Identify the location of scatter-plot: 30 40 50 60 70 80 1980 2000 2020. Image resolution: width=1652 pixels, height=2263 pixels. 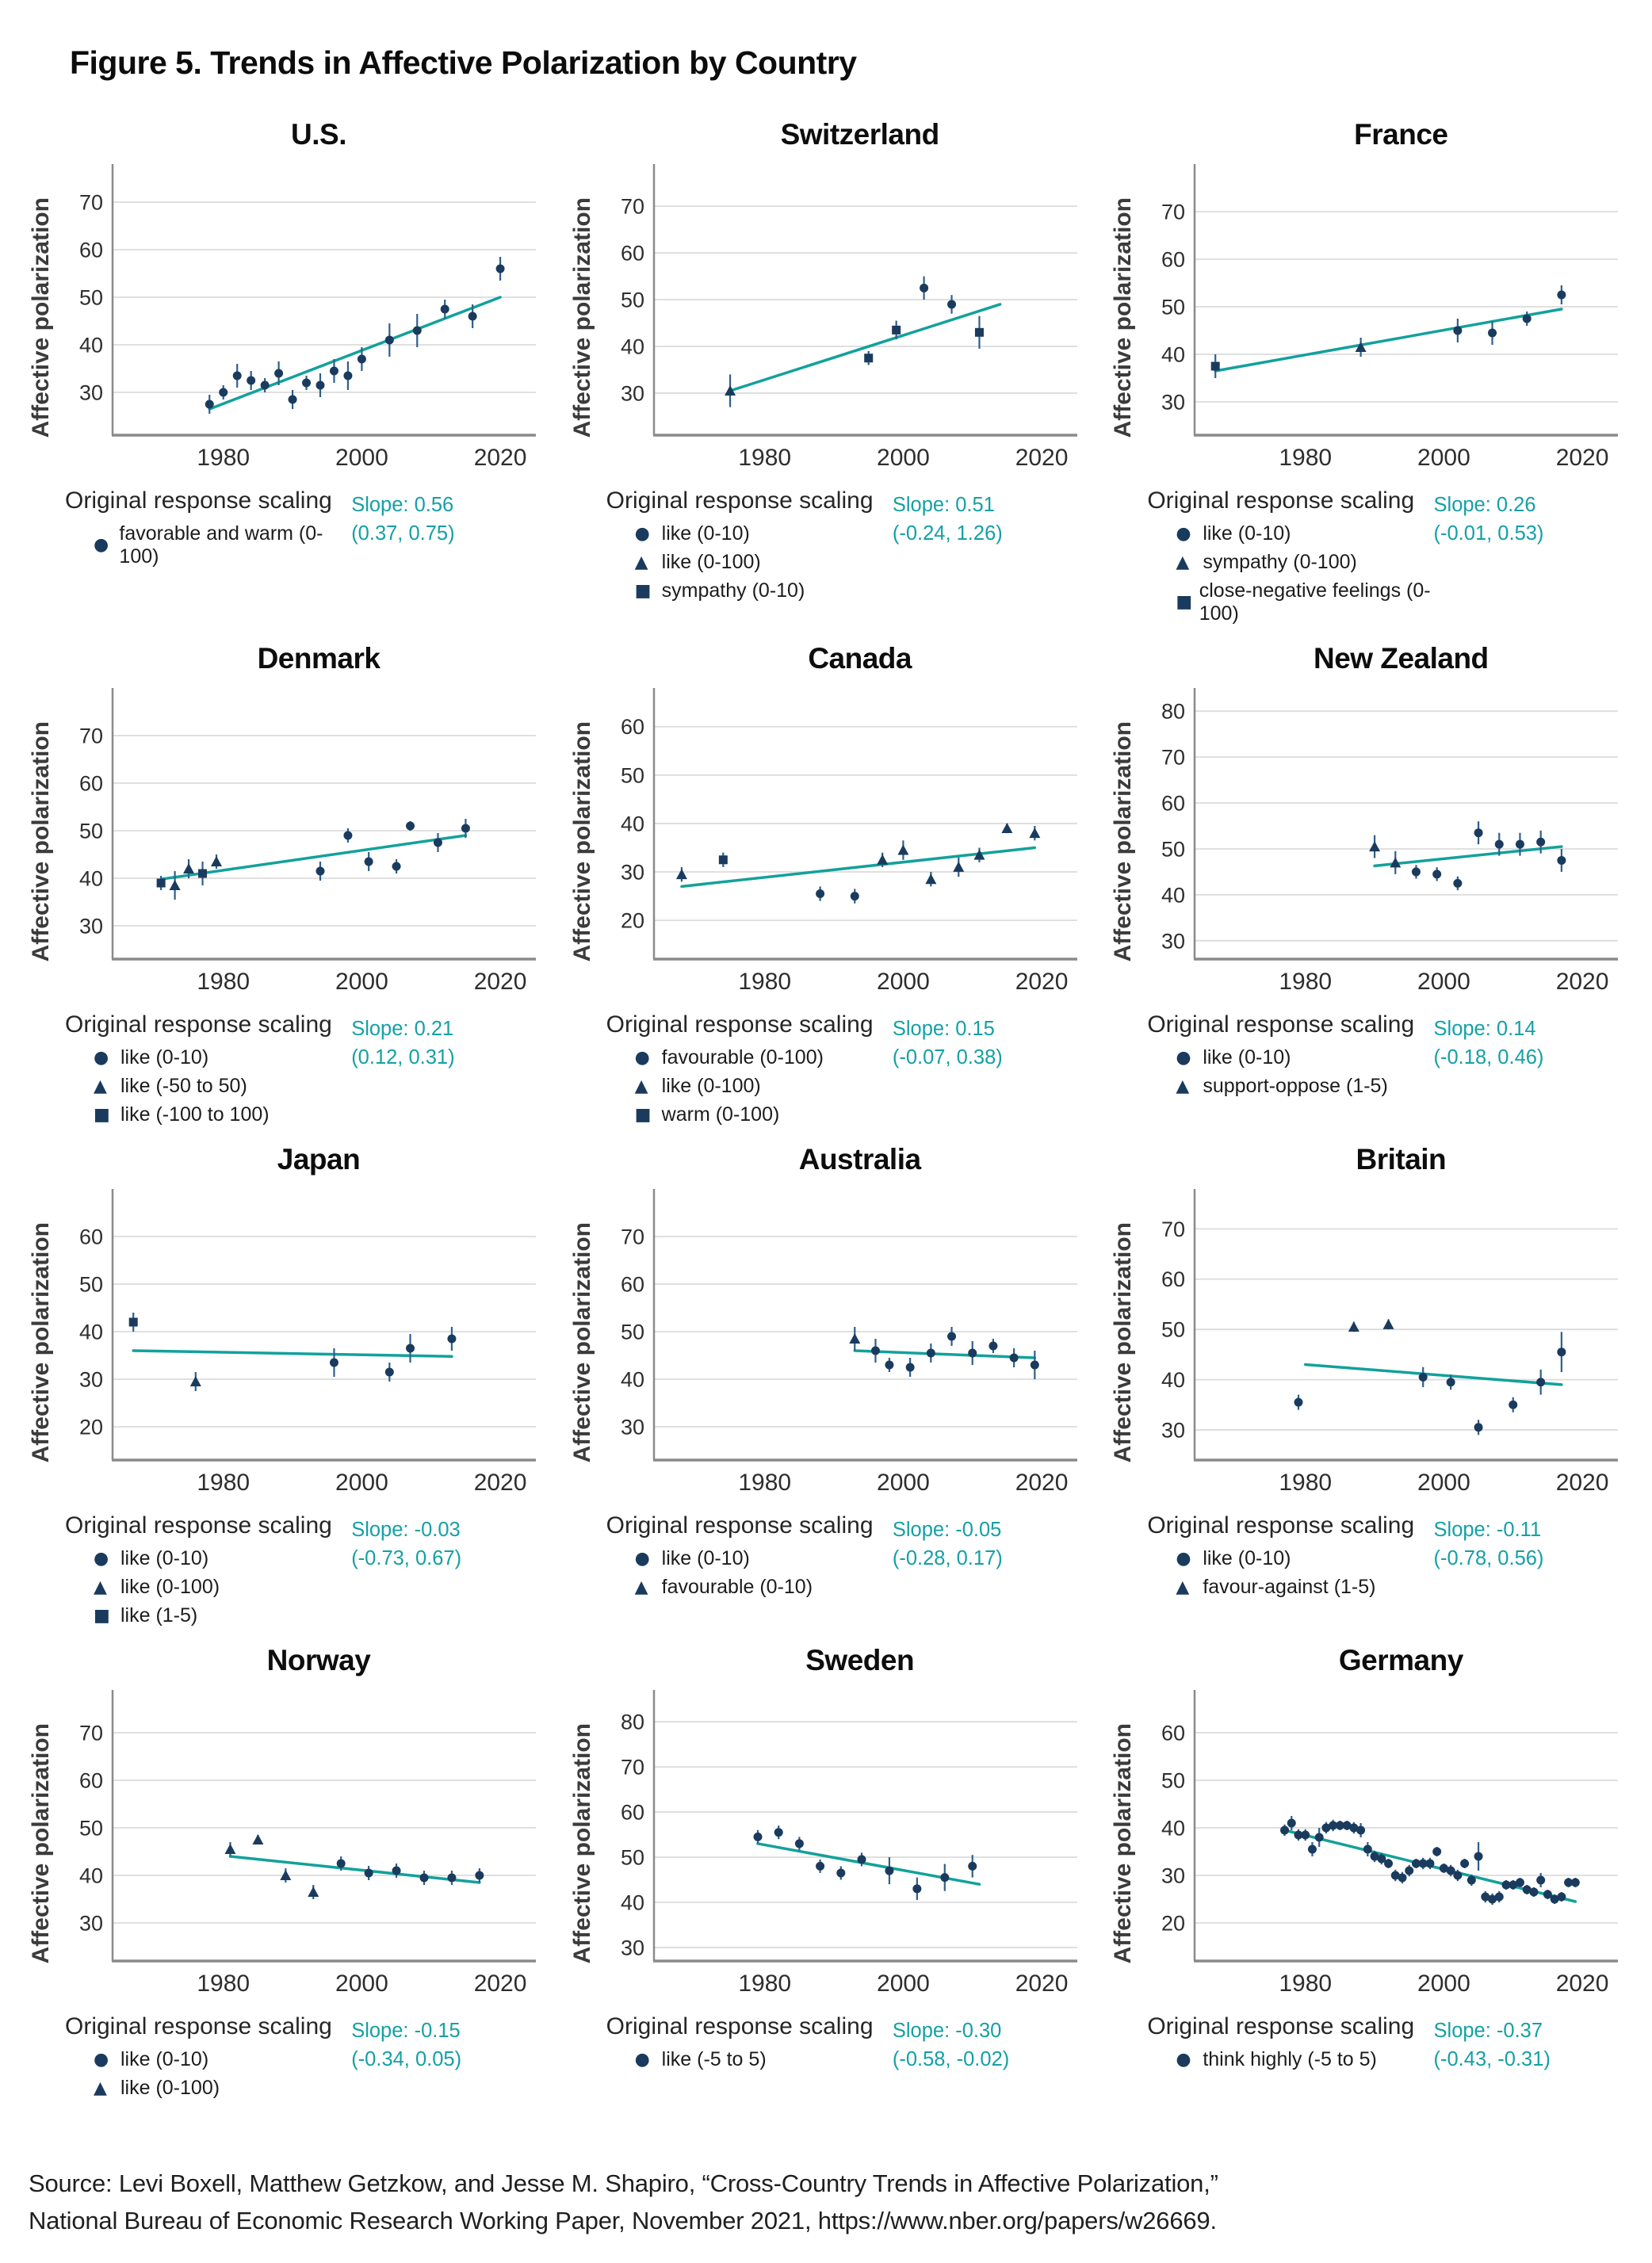
(1390, 841).